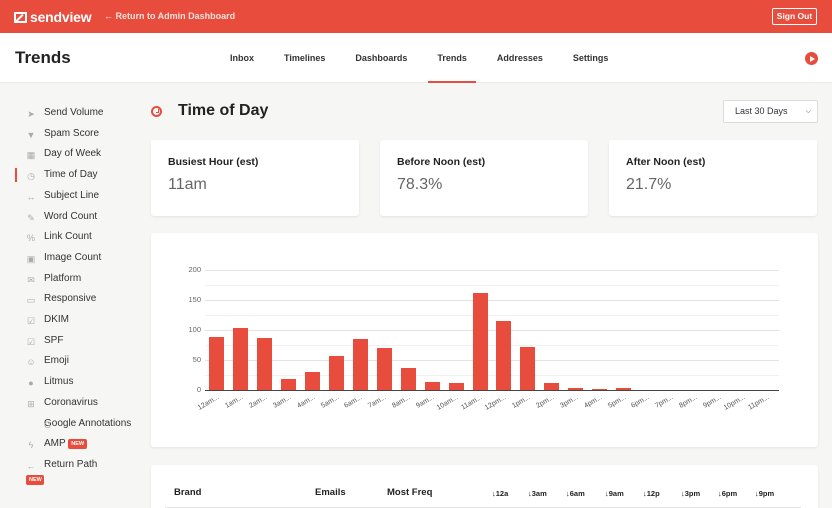 This screenshot has width=832, height=508. Describe the element at coordinates (452, 58) in the screenshot. I see `nav-trends: Trends` at that location.